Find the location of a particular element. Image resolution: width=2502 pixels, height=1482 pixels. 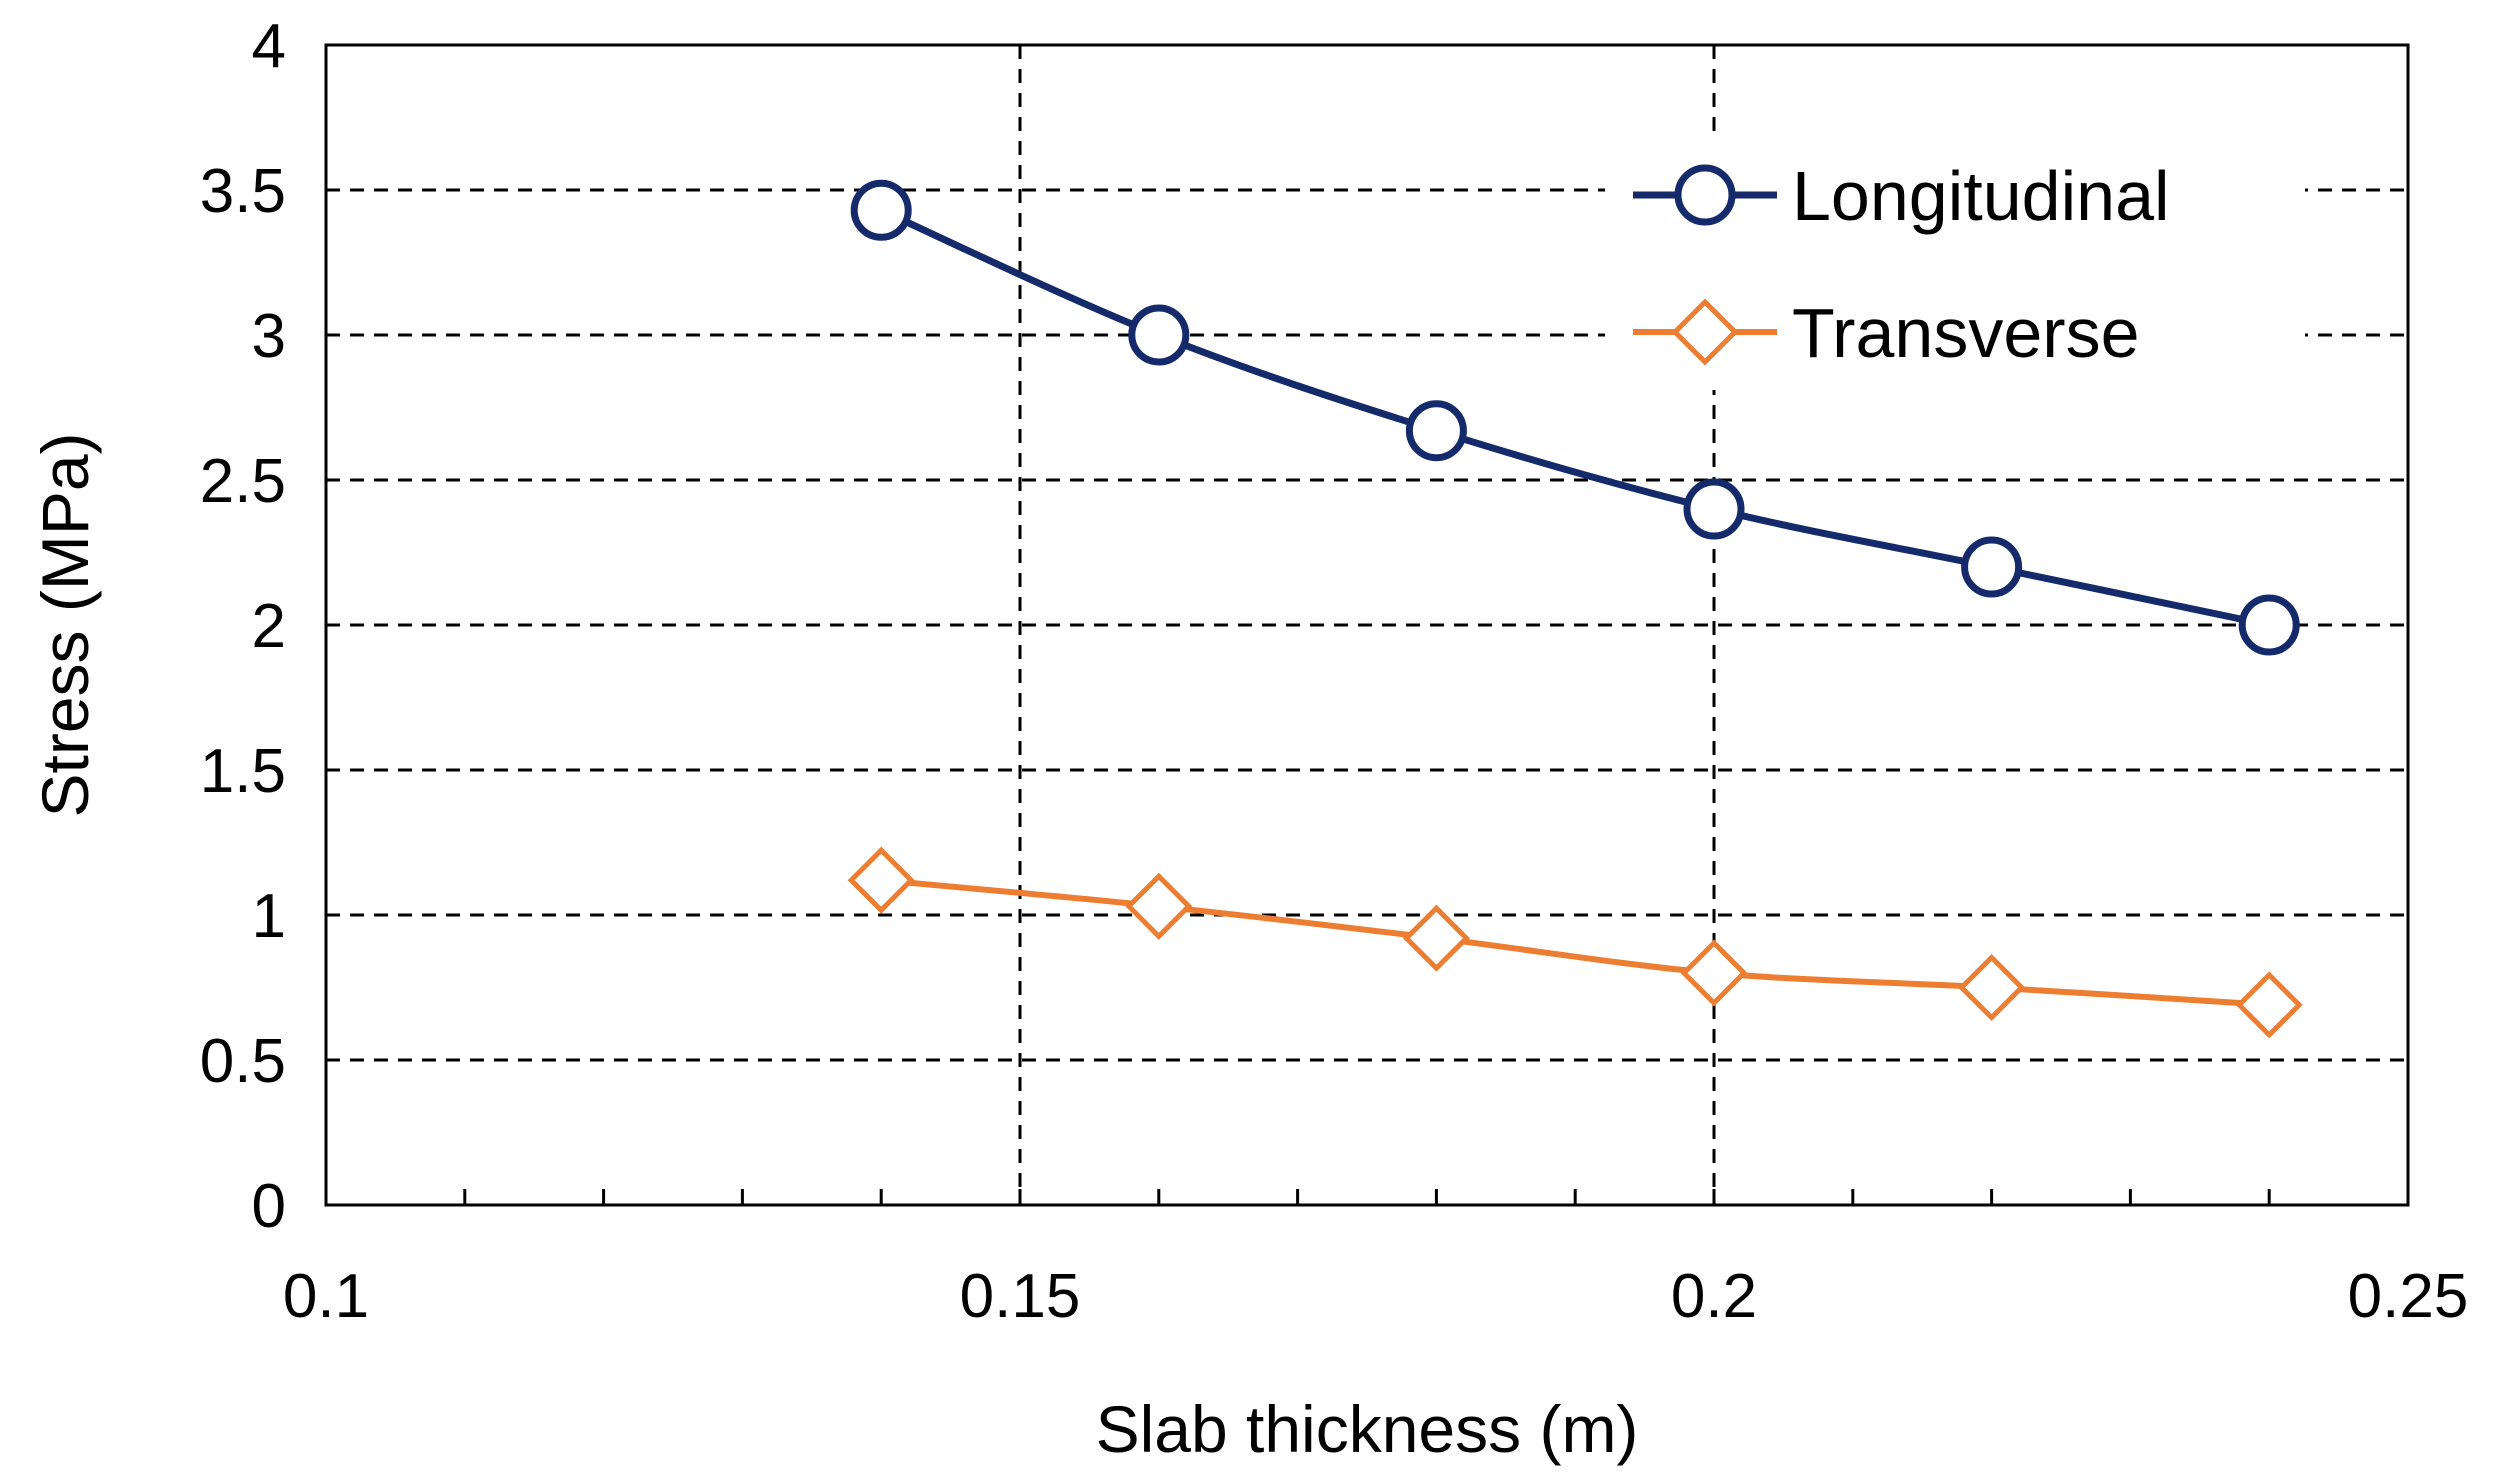

x-tick-label: 0.15 is located at coordinates (1020, 1296).